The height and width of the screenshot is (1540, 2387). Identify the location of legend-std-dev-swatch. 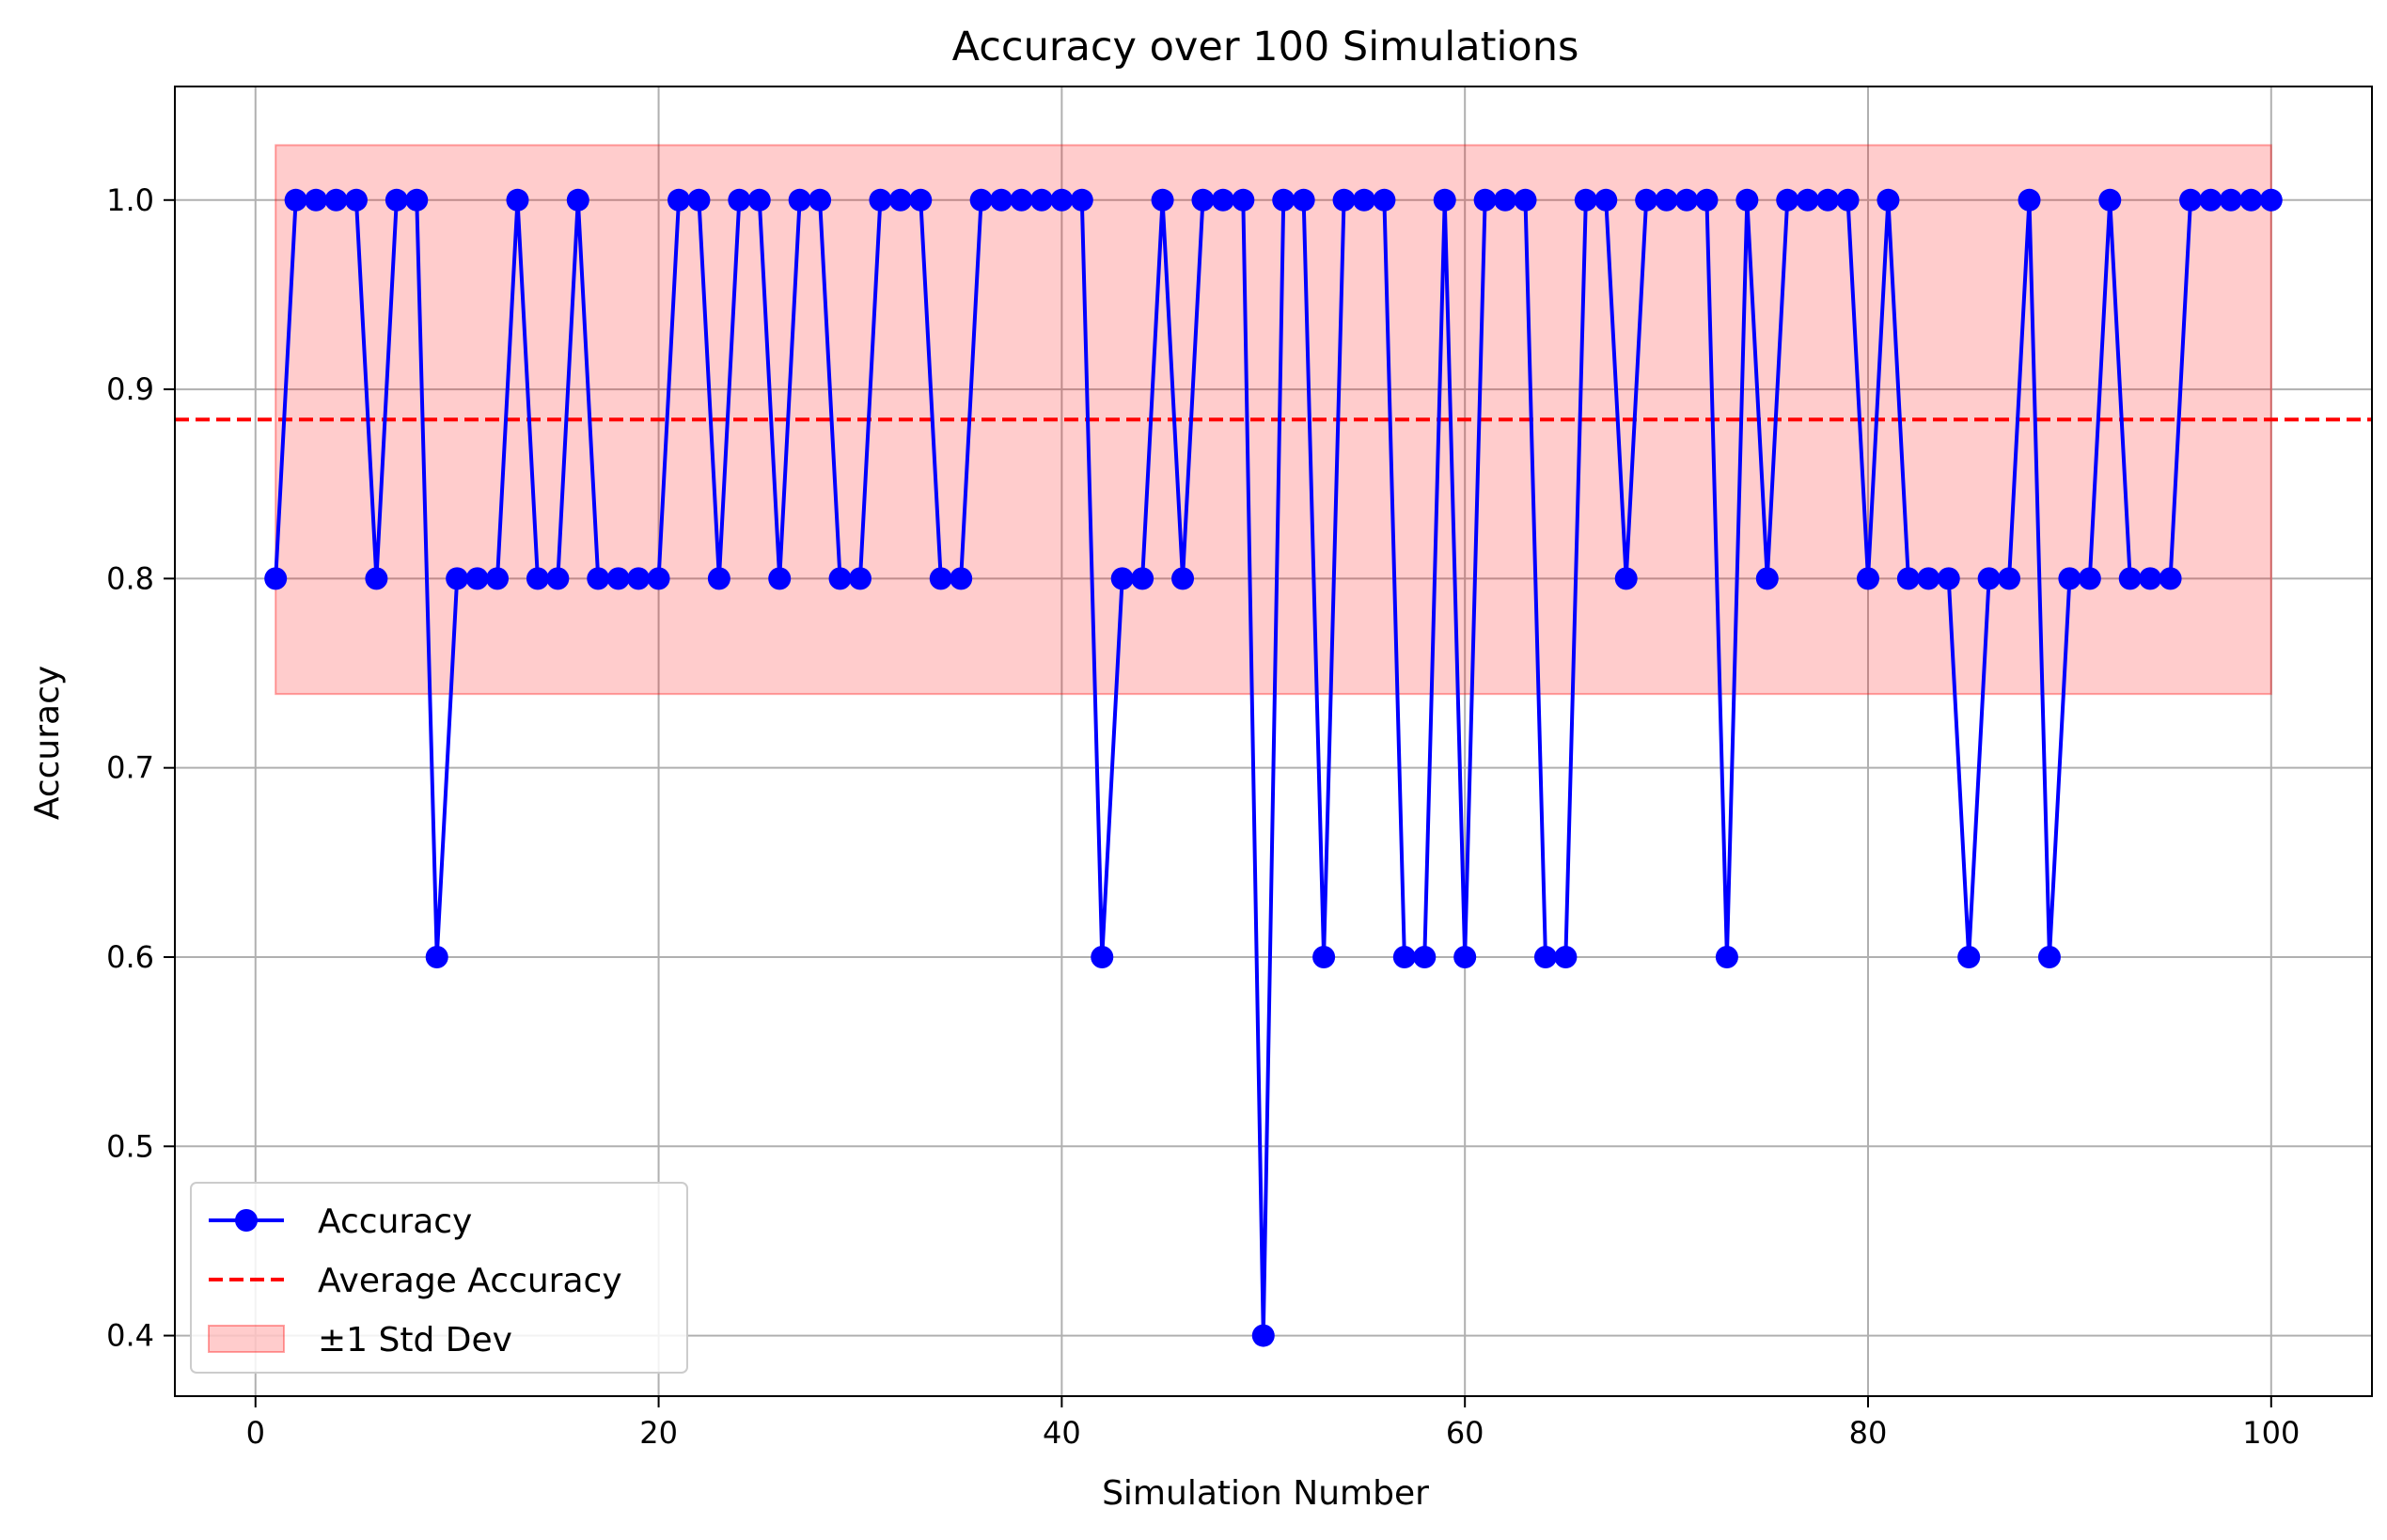
(246, 1339).